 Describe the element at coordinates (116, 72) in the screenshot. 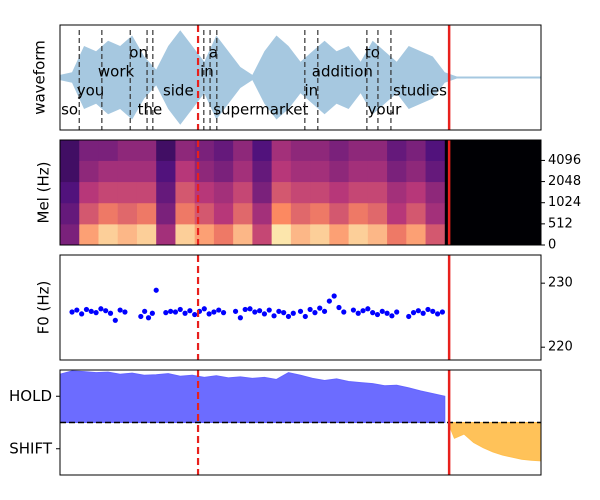

I see `word-label: work` at that location.